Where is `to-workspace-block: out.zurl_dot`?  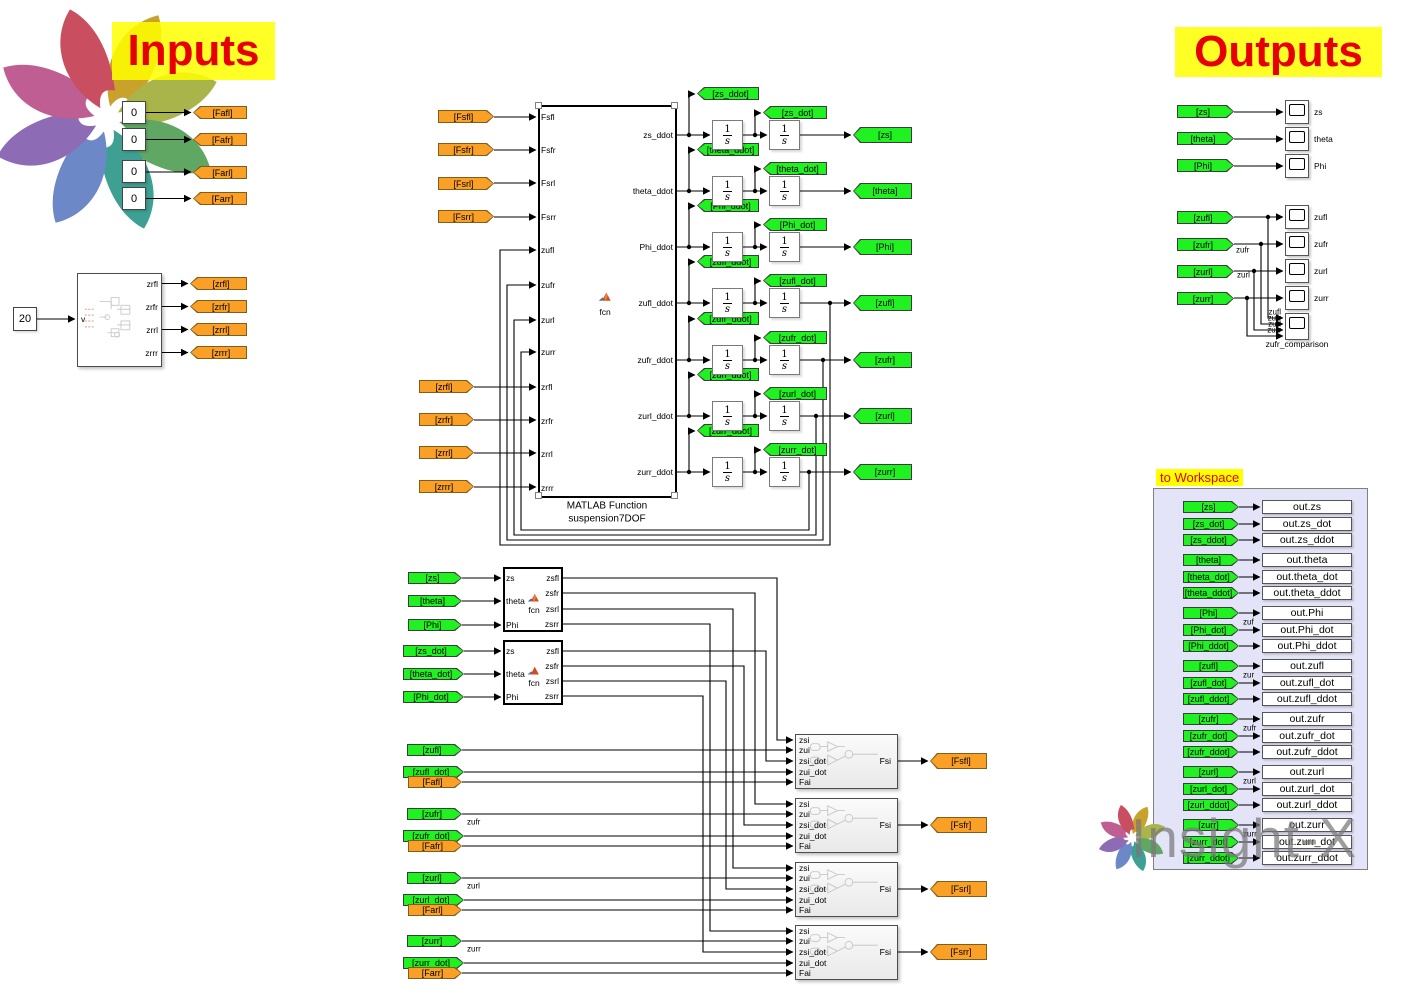 to-workspace-block: out.zurl_dot is located at coordinates (1307, 789).